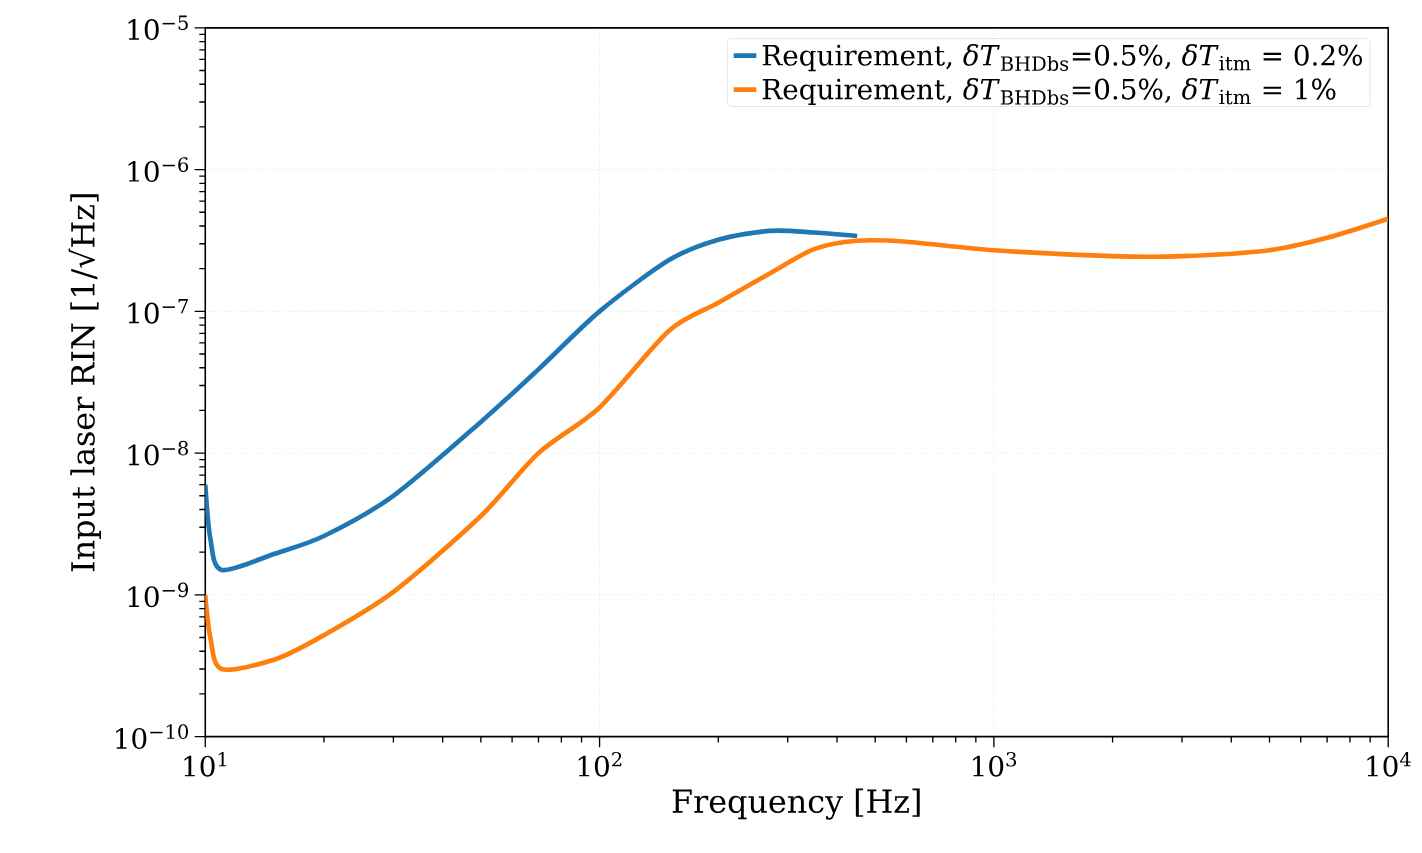  Describe the element at coordinates (152, 737) in the screenshot. I see `y-tick-label: 10$^{−10}$` at that location.